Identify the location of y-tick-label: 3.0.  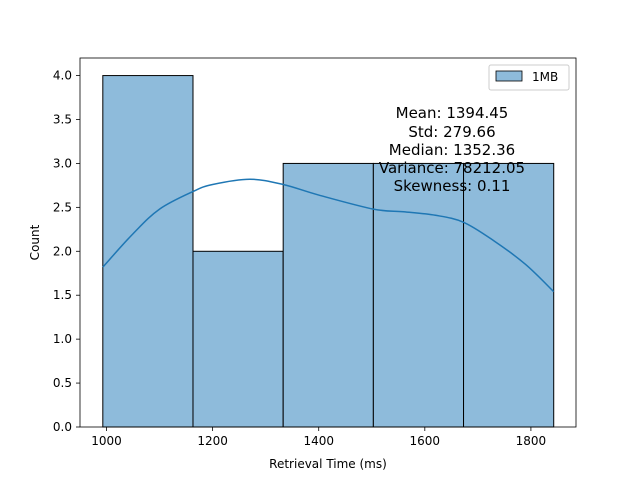
(62, 163).